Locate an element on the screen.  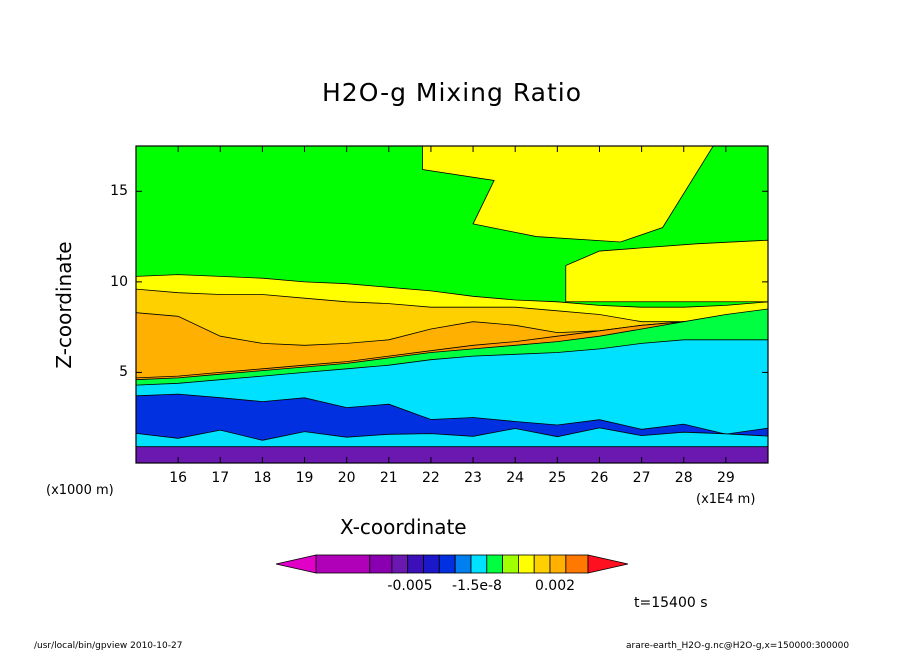
x-tick-label: 20 is located at coordinates (346, 478).